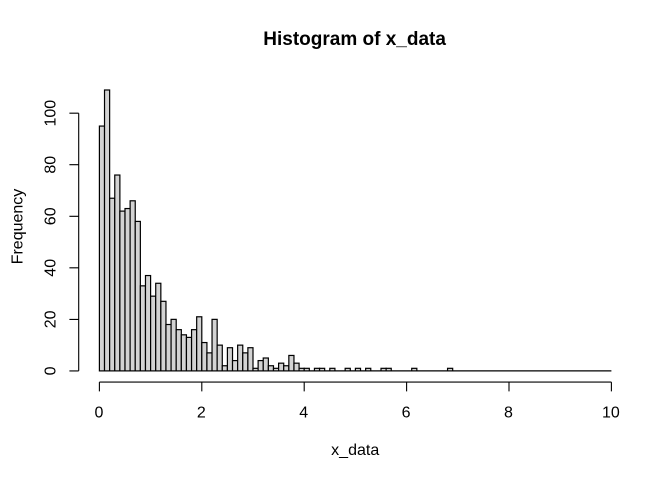 Image resolution: width=672 pixels, height=480 pixels. I want to click on svg-text: x_data, so click(355, 450).